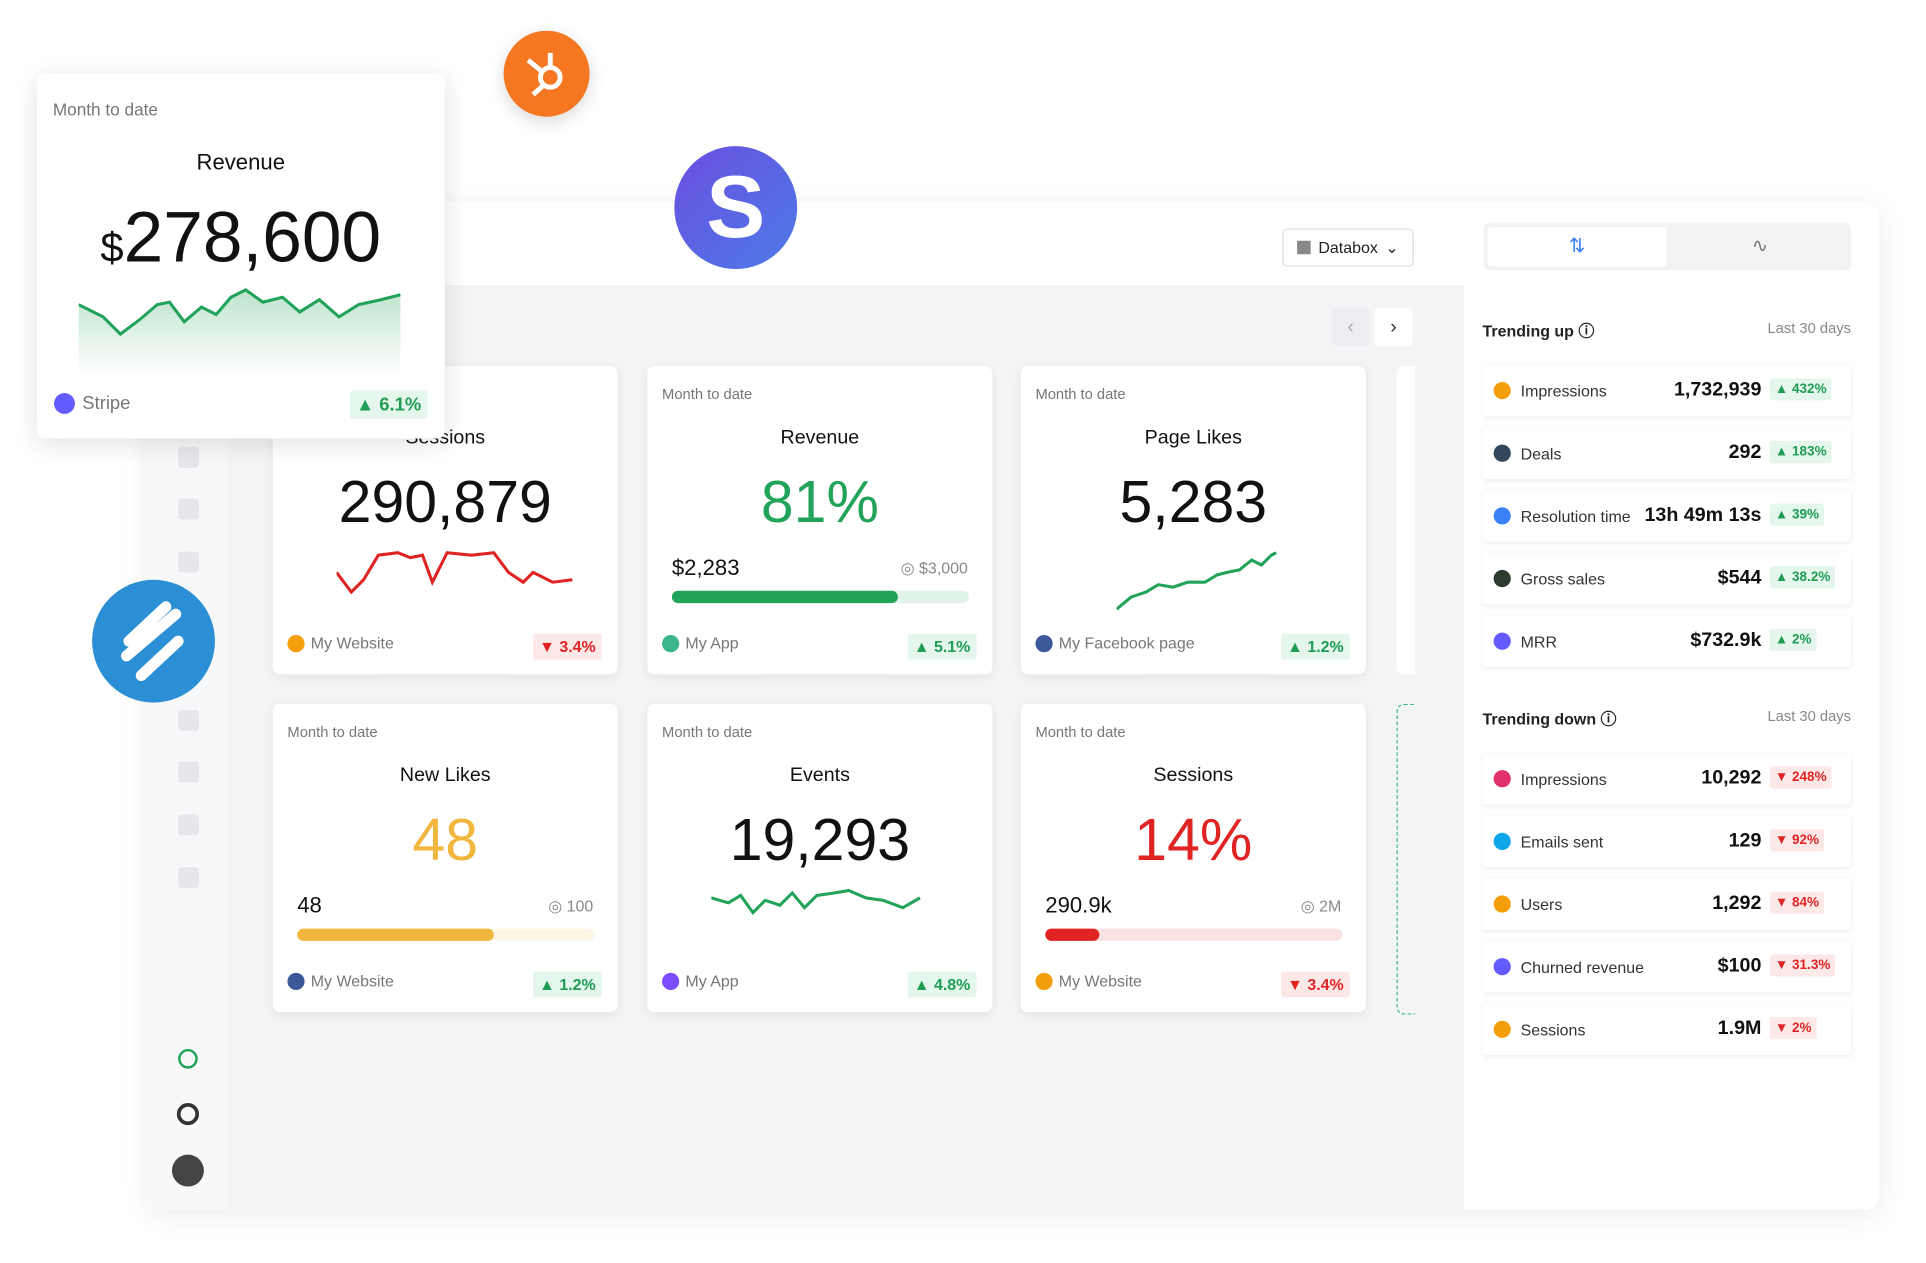 The height and width of the screenshot is (1263, 1926). What do you see at coordinates (577, 984) in the screenshot?
I see `change: 1.2%` at bounding box center [577, 984].